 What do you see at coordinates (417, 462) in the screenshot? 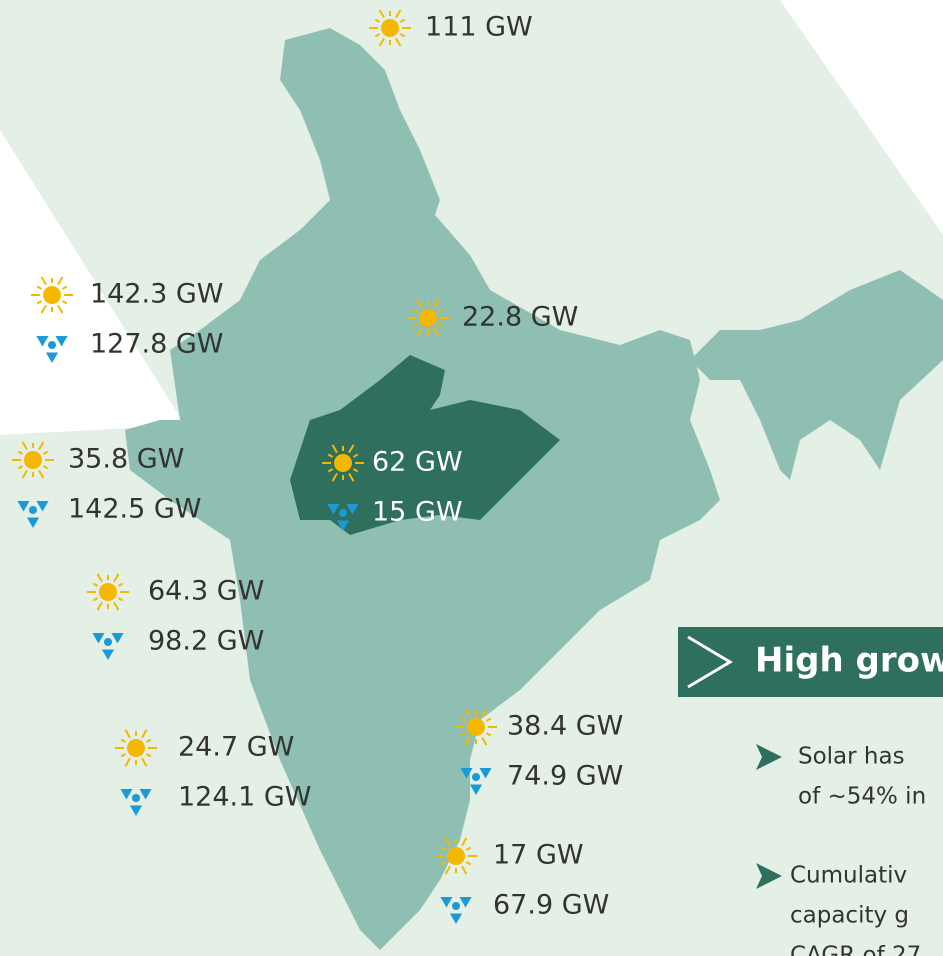
I see `solar-capacity: 62 GW` at bounding box center [417, 462].